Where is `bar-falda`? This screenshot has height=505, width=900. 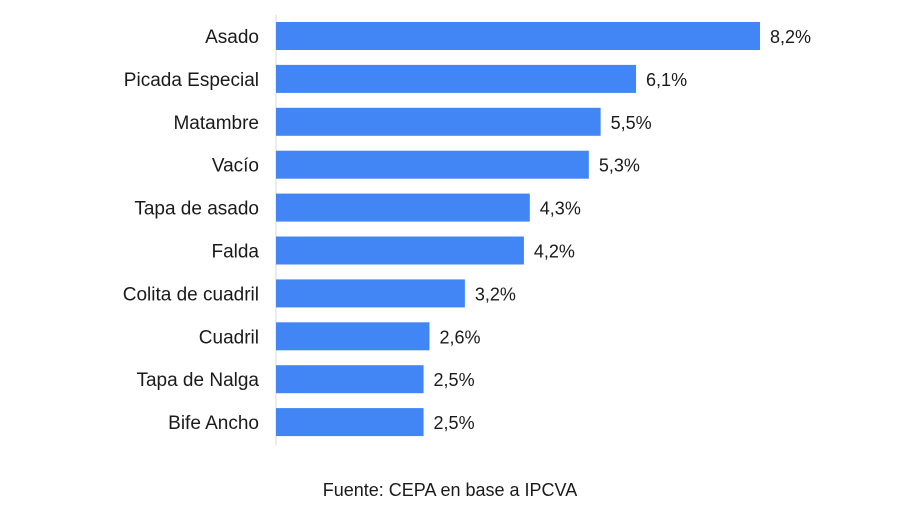
bar-falda is located at coordinates (400, 250).